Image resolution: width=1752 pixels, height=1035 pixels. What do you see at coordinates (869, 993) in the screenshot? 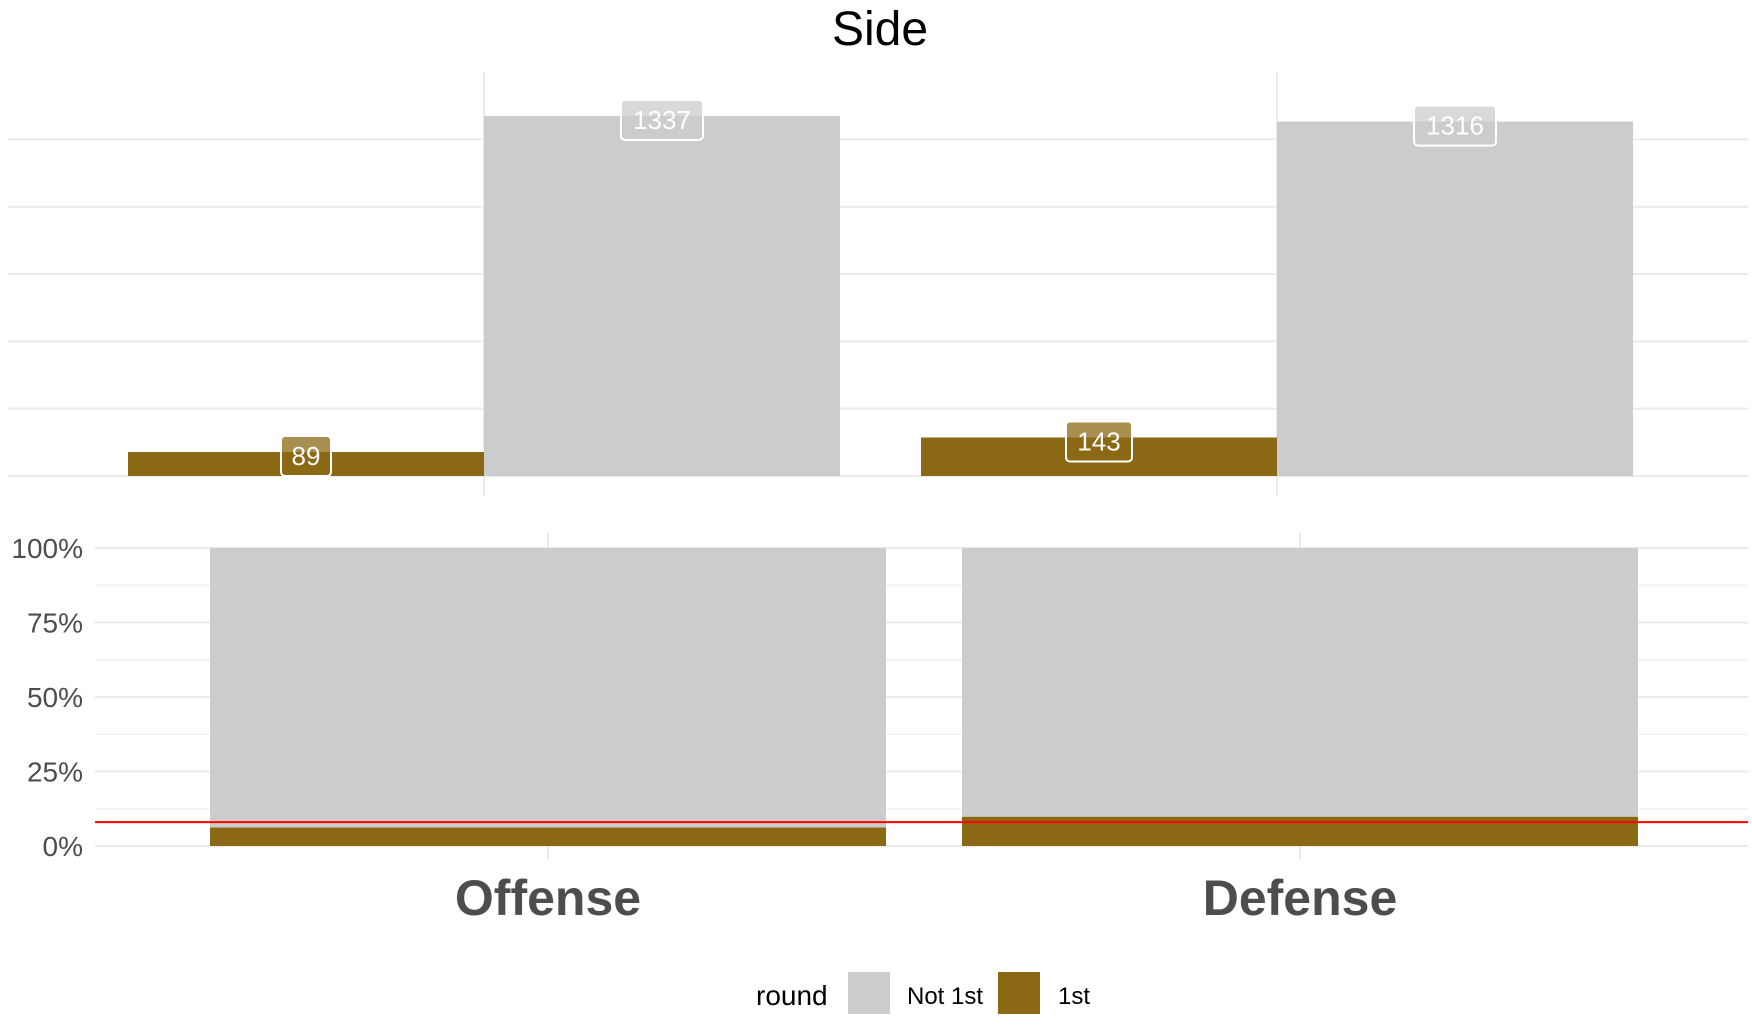
I see `legend-swatch-not-1st` at bounding box center [869, 993].